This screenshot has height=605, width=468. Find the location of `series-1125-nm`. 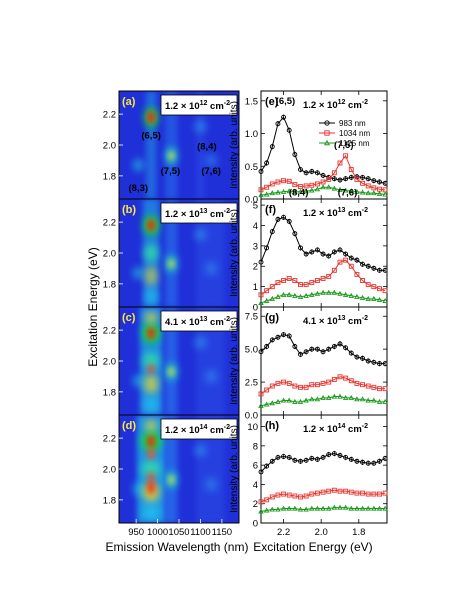

series-1125-nm is located at coordinates (323, 400).